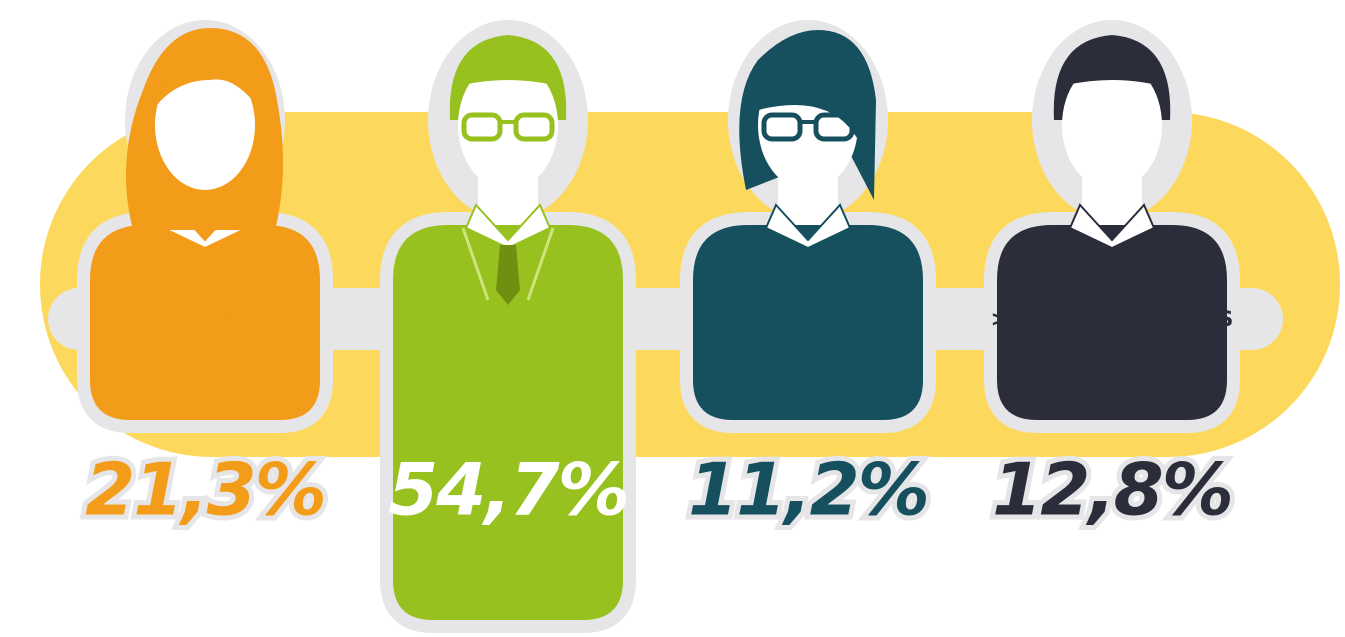 The height and width of the screenshot is (637, 1345). Describe the element at coordinates (808, 490) in the screenshot. I see `percentage: 11,2%` at that location.